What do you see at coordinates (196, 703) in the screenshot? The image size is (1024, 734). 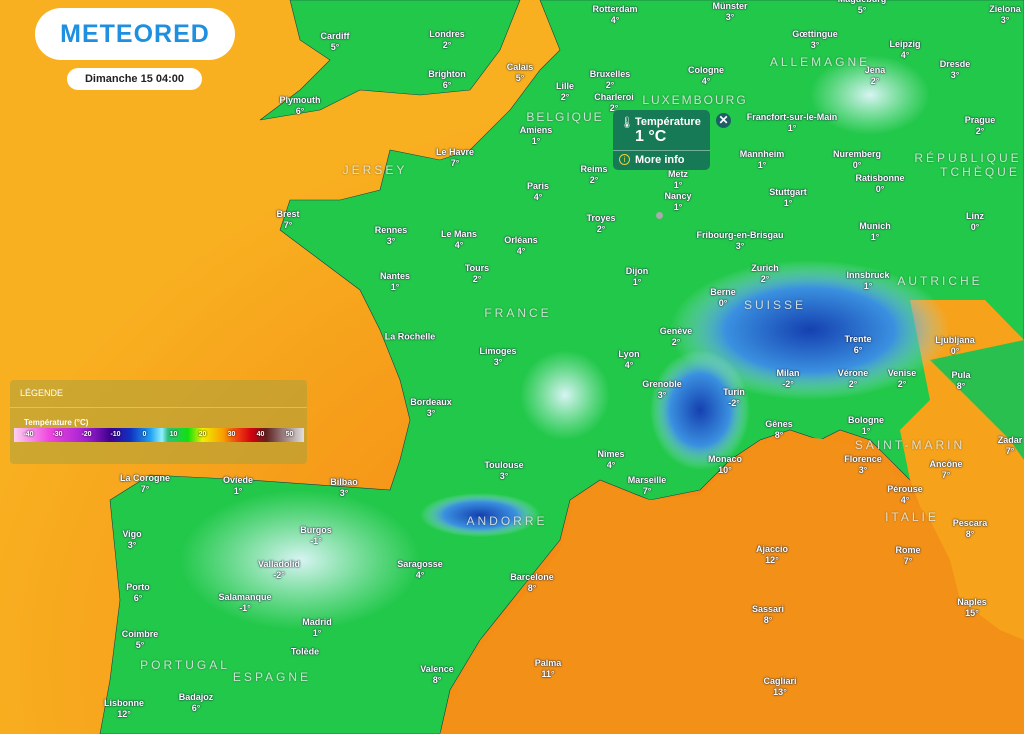 I see `city-label: Badajoz 6°` at bounding box center [196, 703].